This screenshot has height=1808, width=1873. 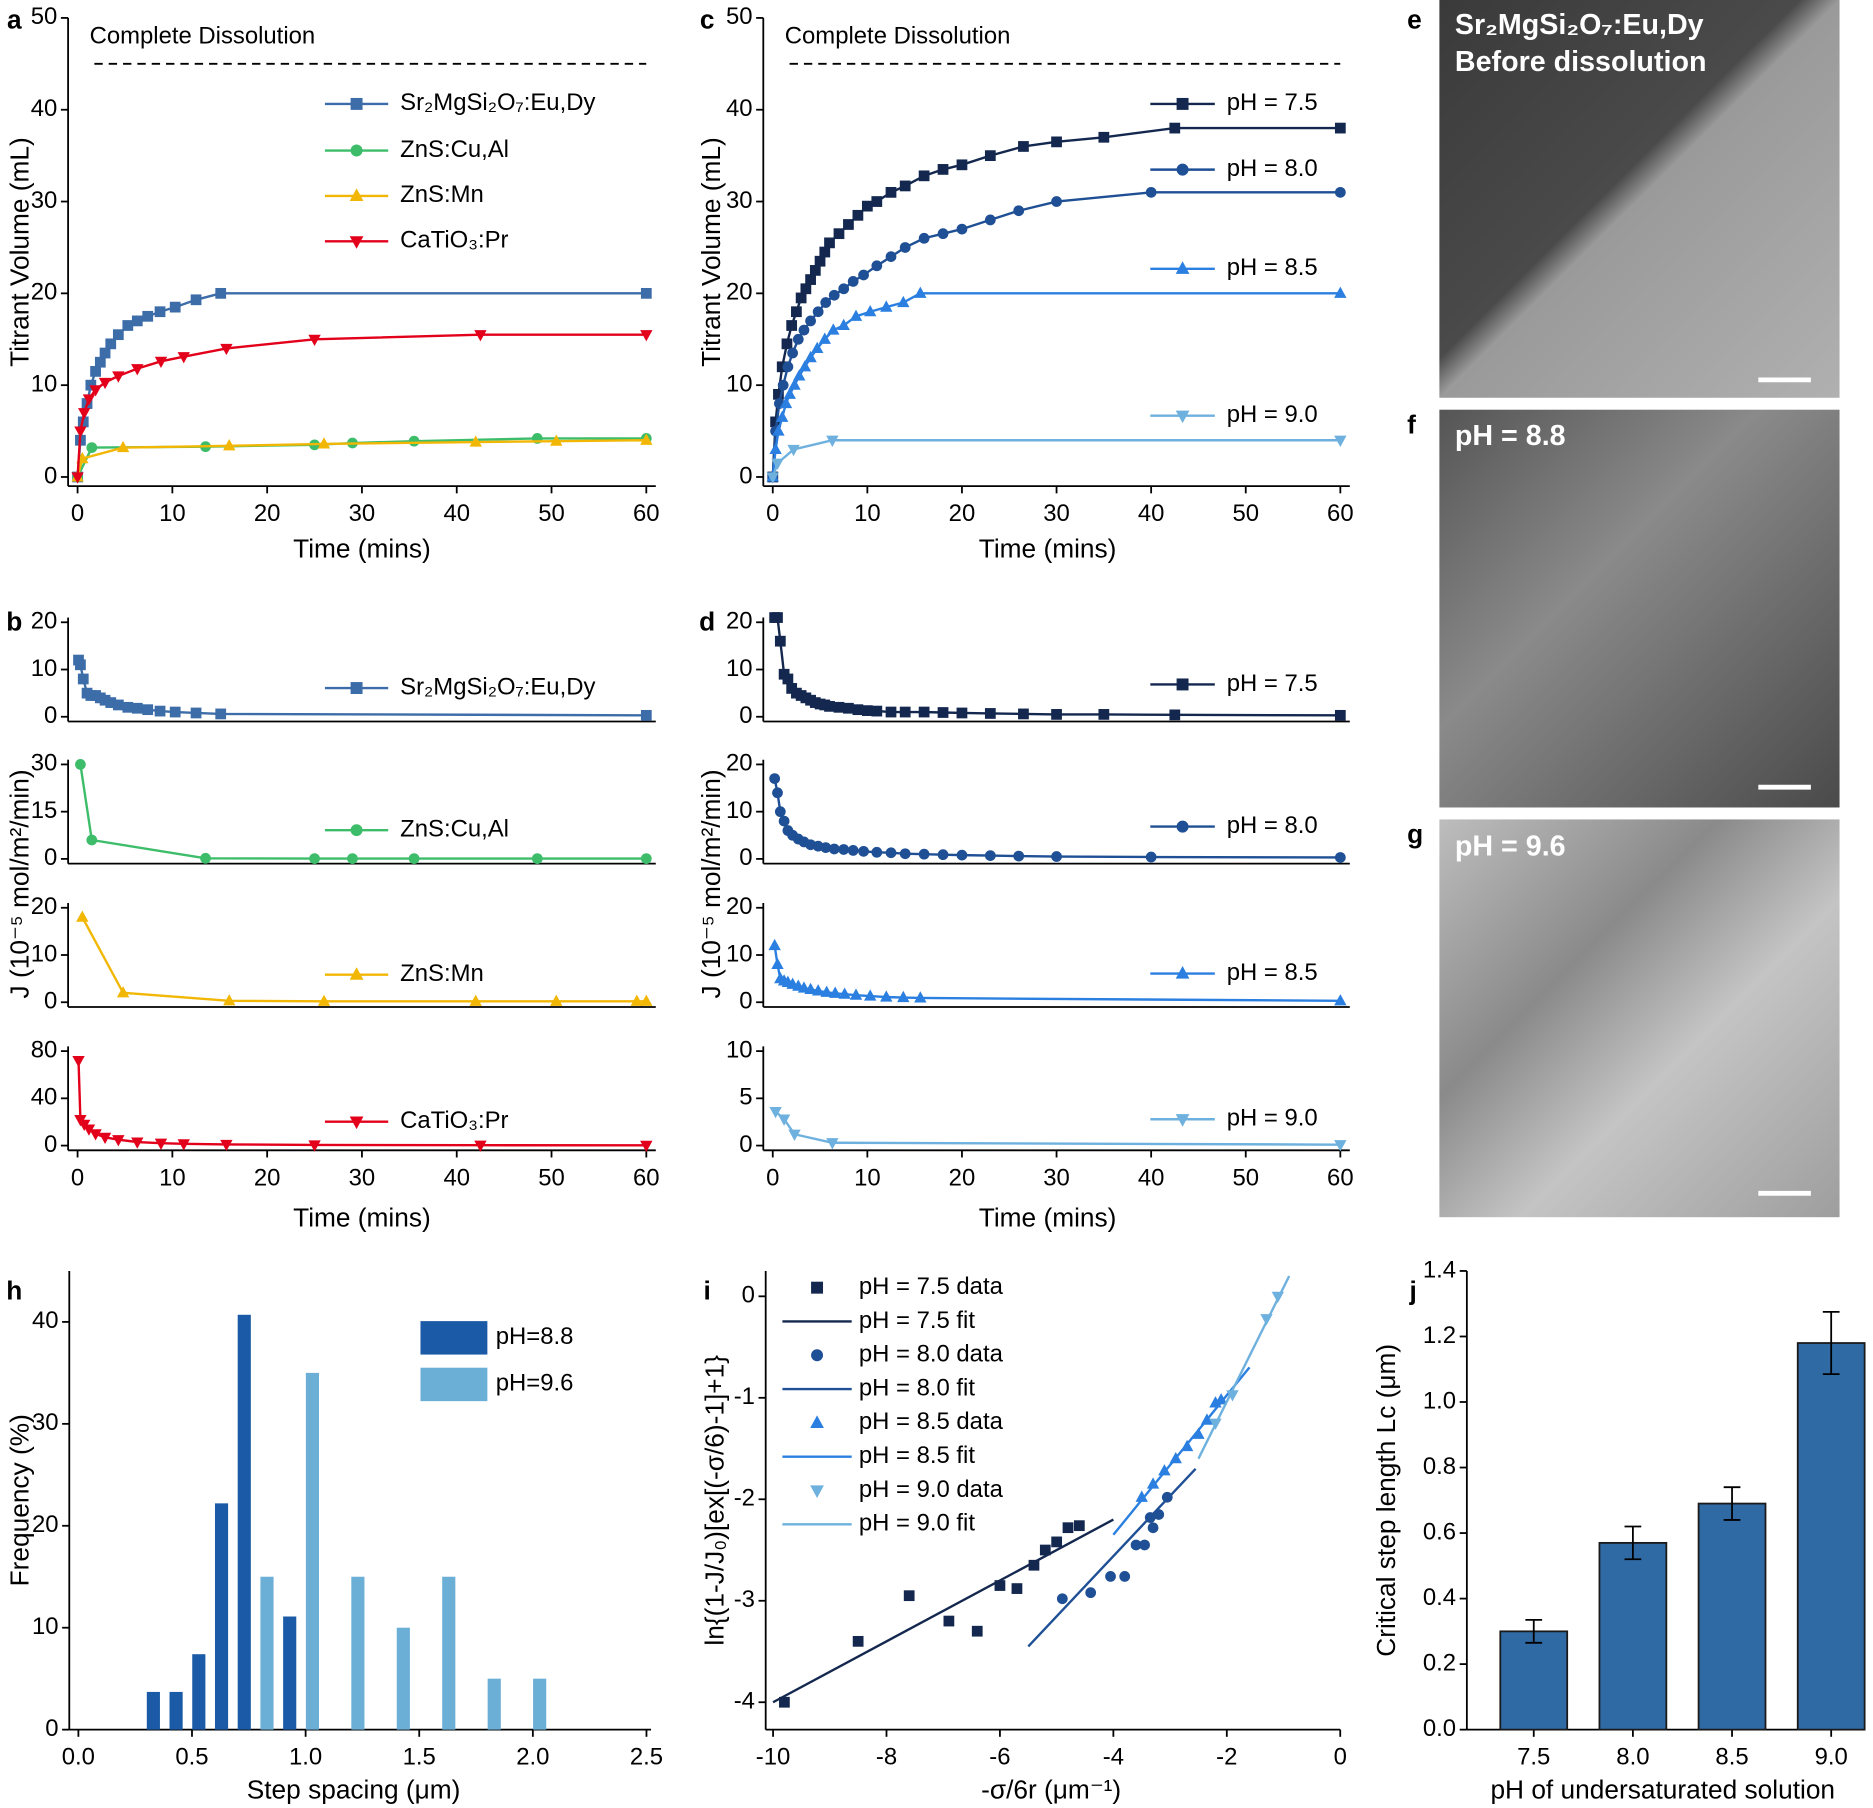 I want to click on x-axis-label: Step spacing (μm), so click(x=354, y=1790).